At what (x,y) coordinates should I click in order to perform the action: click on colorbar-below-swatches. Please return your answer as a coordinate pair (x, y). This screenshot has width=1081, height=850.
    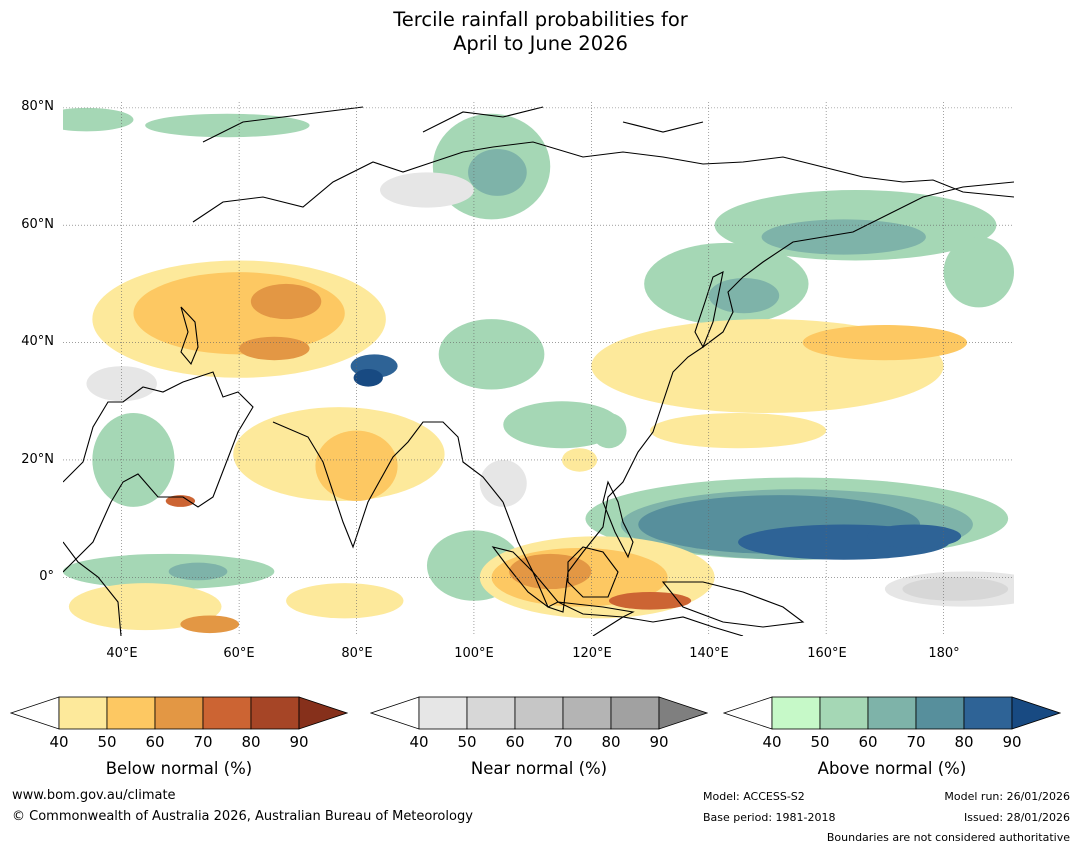
    Looking at the image, I should click on (179, 713).